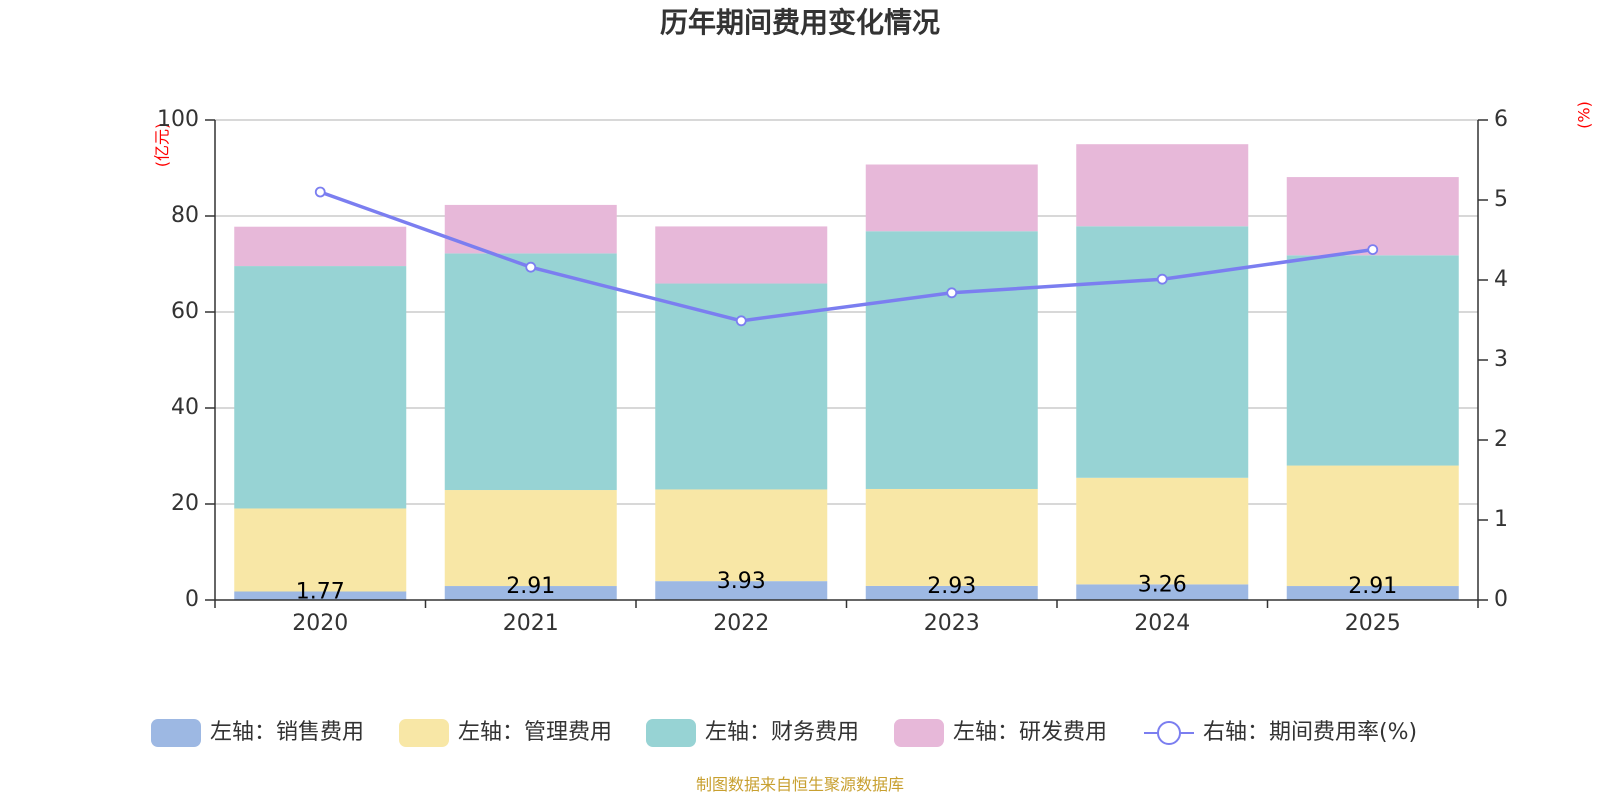  I want to click on left-axis-unit: (亿元), so click(162, 145).